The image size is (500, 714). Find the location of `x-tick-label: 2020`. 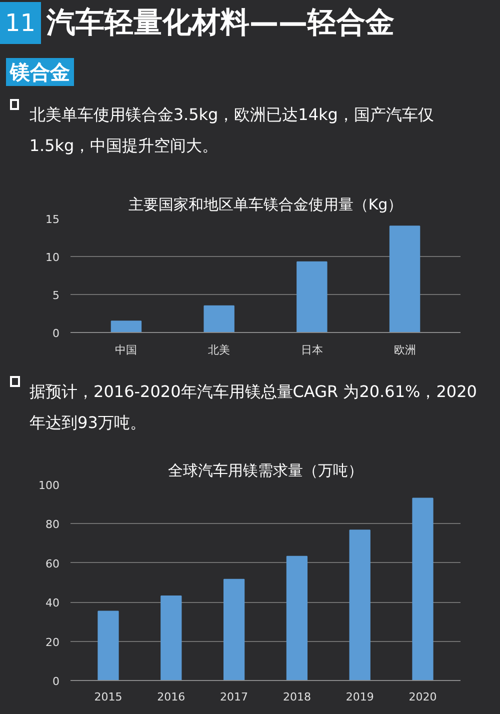

x-tick-label: 2020 is located at coordinates (422, 697).